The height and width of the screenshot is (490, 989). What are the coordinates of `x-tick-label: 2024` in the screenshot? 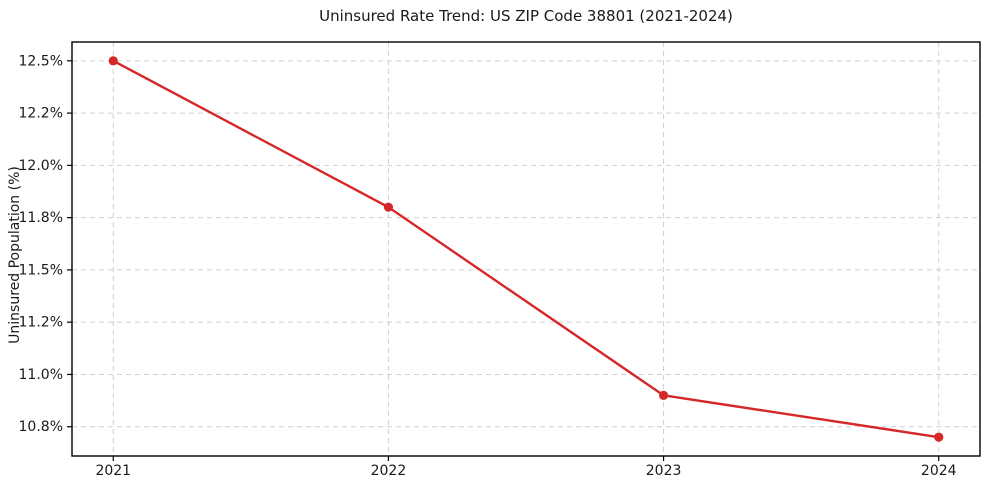 It's located at (939, 471).